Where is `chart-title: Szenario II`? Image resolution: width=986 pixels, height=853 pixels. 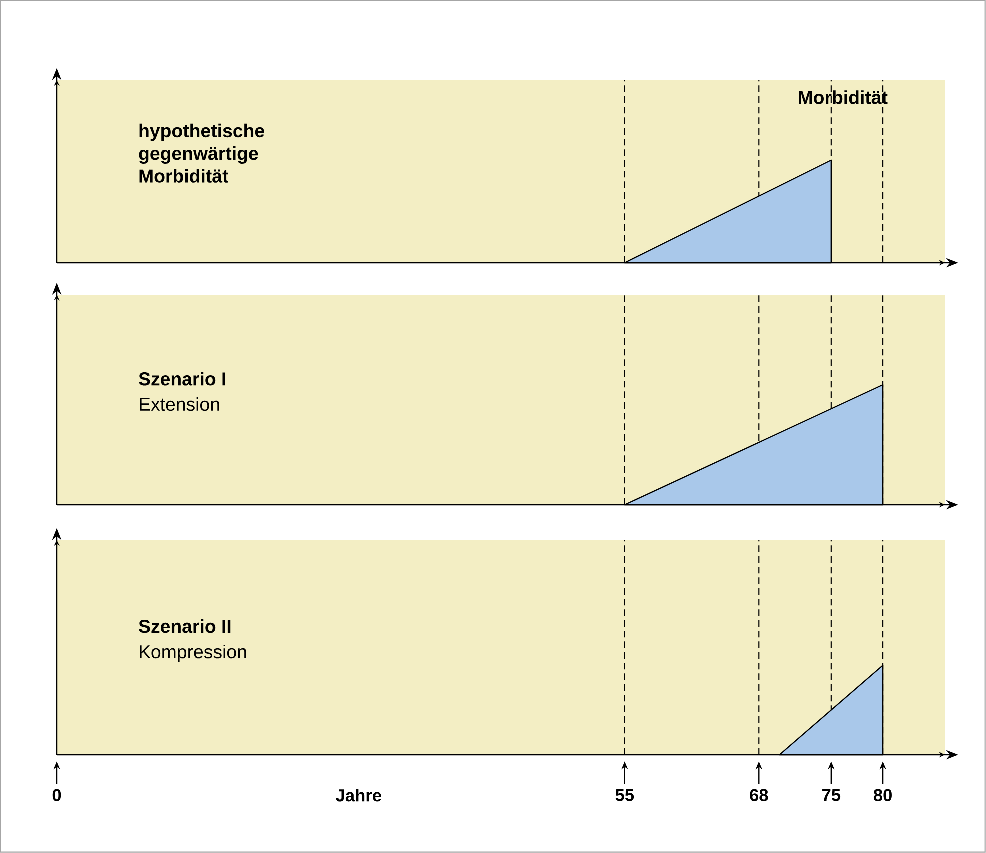
chart-title: Szenario II is located at coordinates (185, 626).